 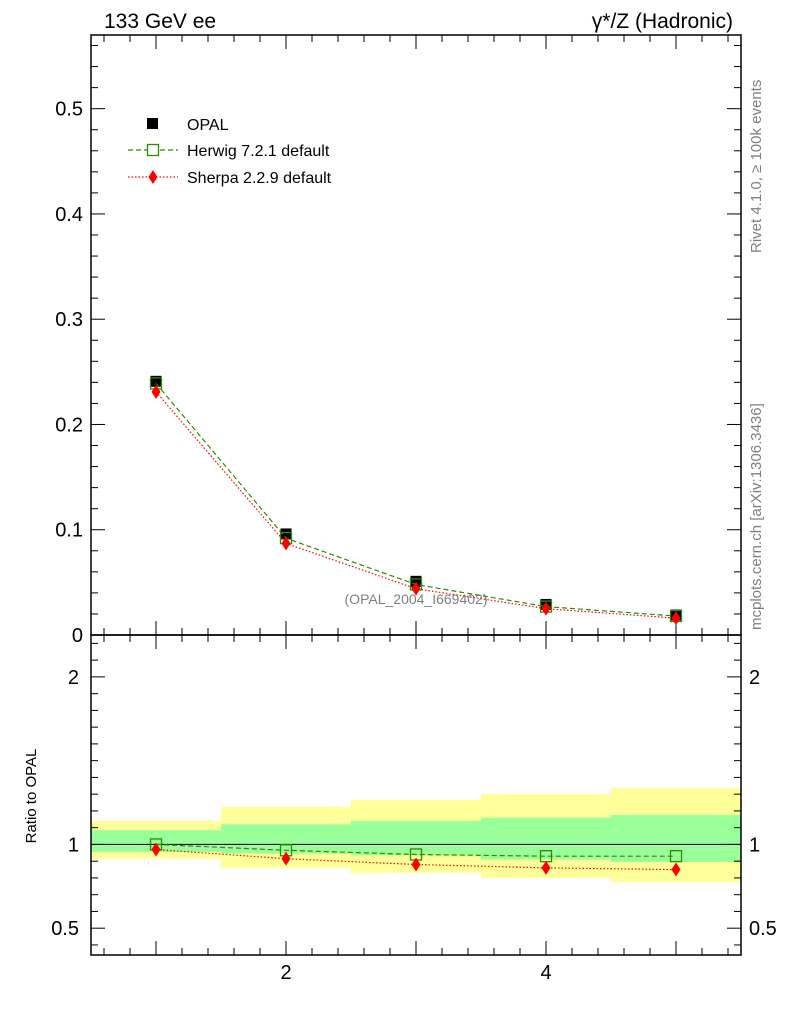 What do you see at coordinates (754, 678) in the screenshot?
I see `ratio-y-tick-label-right: 2` at bounding box center [754, 678].